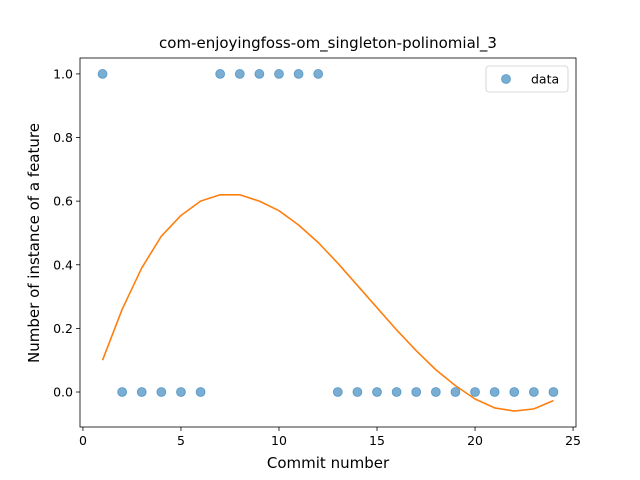  What do you see at coordinates (181, 440) in the screenshot?
I see `x-tick-label: 5` at bounding box center [181, 440].